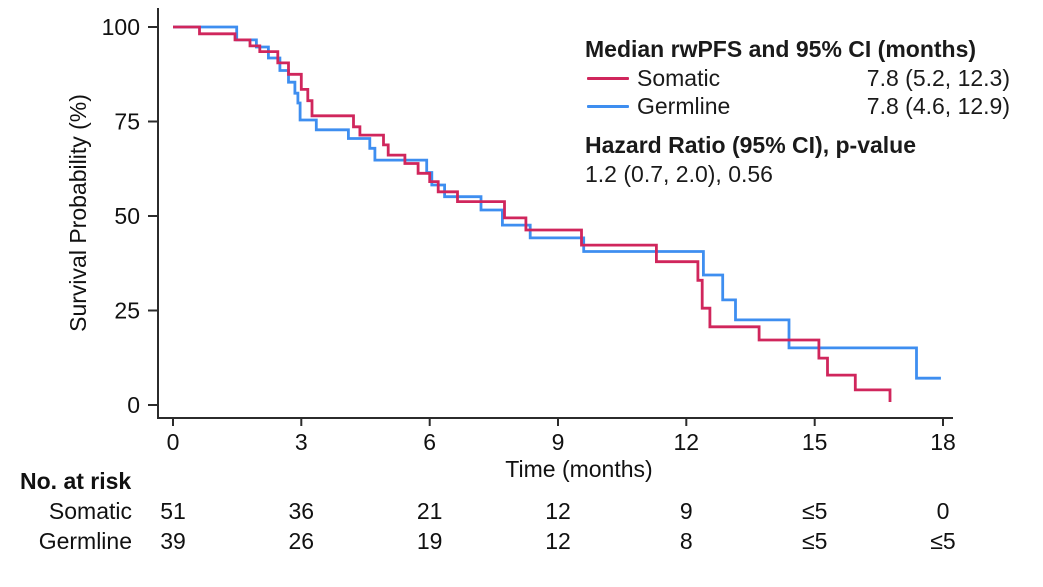 This screenshot has height=587, width=1043. Describe the element at coordinates (127, 122) in the screenshot. I see `y-tick-label: 75` at that location.